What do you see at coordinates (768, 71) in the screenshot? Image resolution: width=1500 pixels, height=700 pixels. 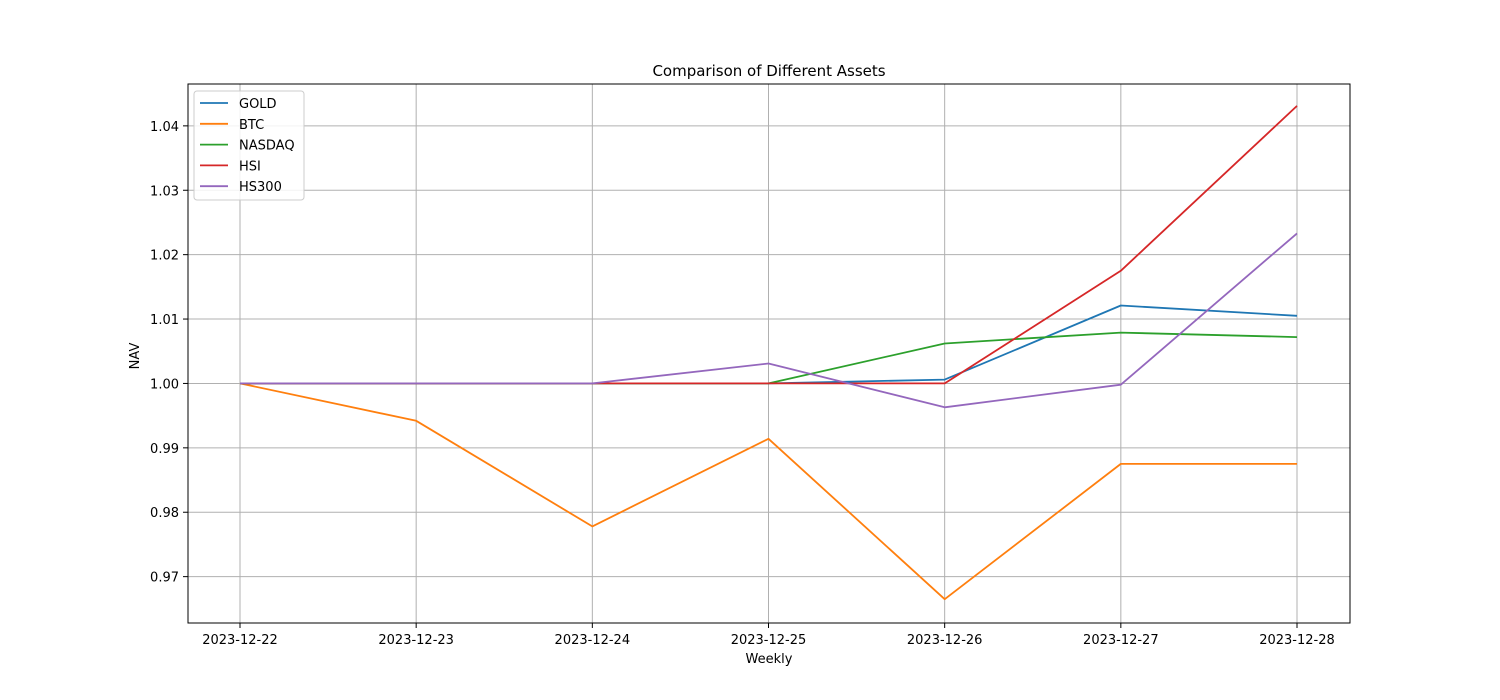 I see `chart-title: Comparison of Different Assets` at bounding box center [768, 71].